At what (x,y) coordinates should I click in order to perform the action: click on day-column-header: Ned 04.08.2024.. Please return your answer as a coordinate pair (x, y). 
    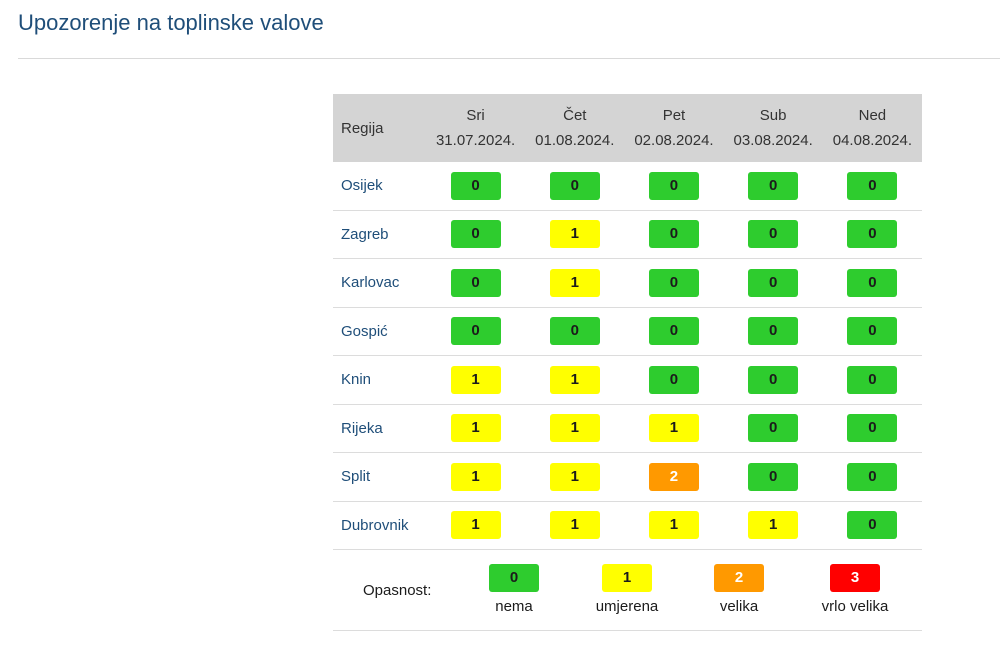
    Looking at the image, I should click on (872, 128).